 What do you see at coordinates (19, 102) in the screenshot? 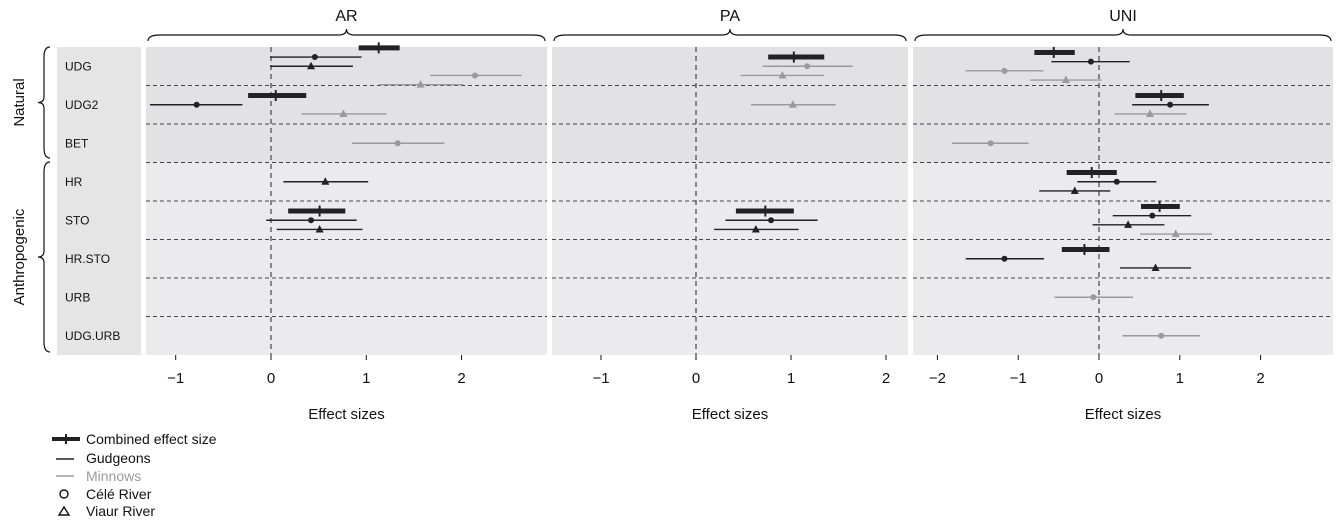
I see `group-label-natural: Natural` at bounding box center [19, 102].